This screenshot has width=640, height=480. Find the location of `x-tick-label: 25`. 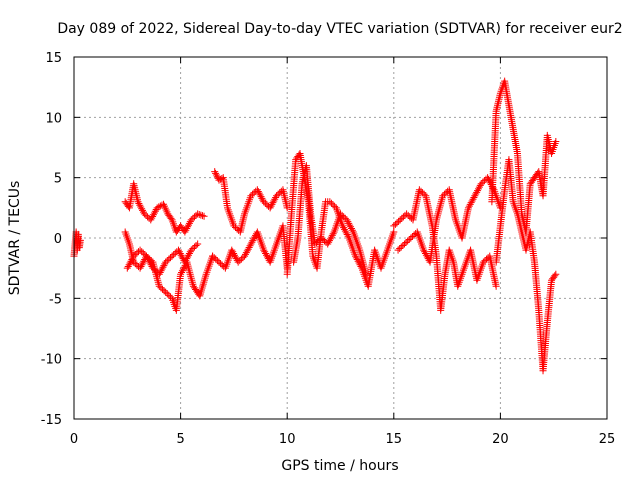

x-tick-label: 25 is located at coordinates (607, 439).